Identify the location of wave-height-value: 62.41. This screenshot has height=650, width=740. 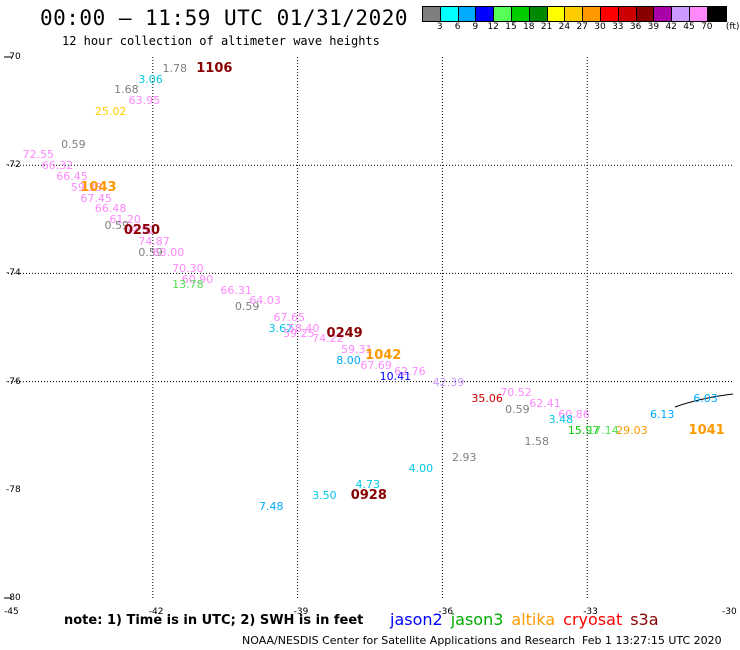
(545, 404).